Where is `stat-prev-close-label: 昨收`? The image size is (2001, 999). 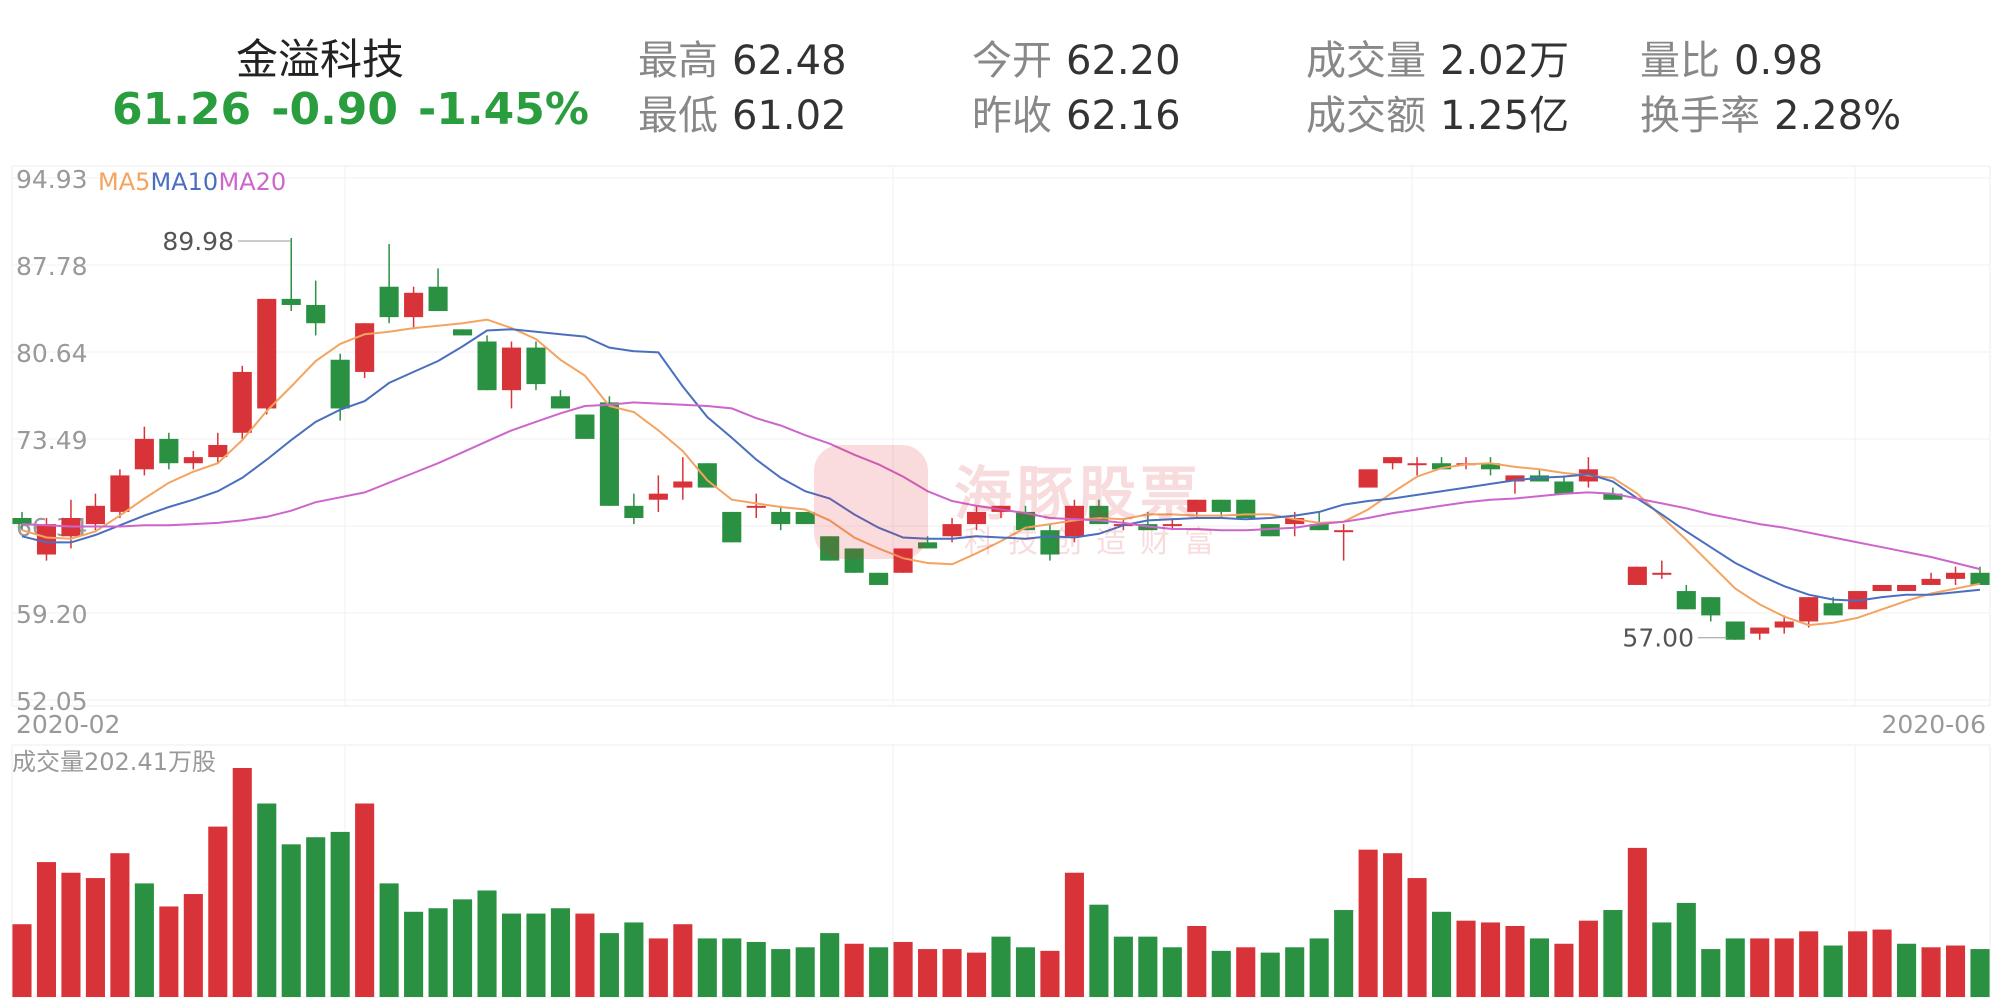
stat-prev-close-label: 昨收 is located at coordinates (1012, 116).